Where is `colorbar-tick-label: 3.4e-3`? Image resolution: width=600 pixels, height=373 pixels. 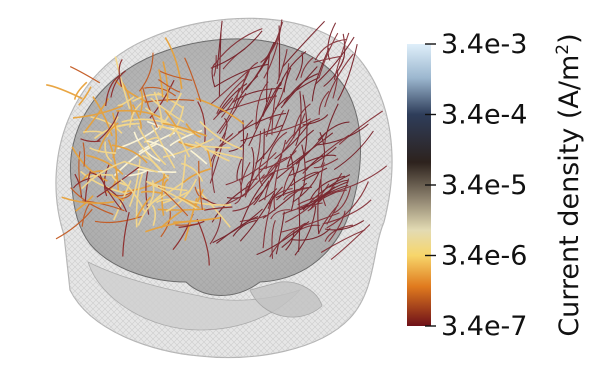
colorbar-tick-label: 3.4e-3 is located at coordinates (484, 44).